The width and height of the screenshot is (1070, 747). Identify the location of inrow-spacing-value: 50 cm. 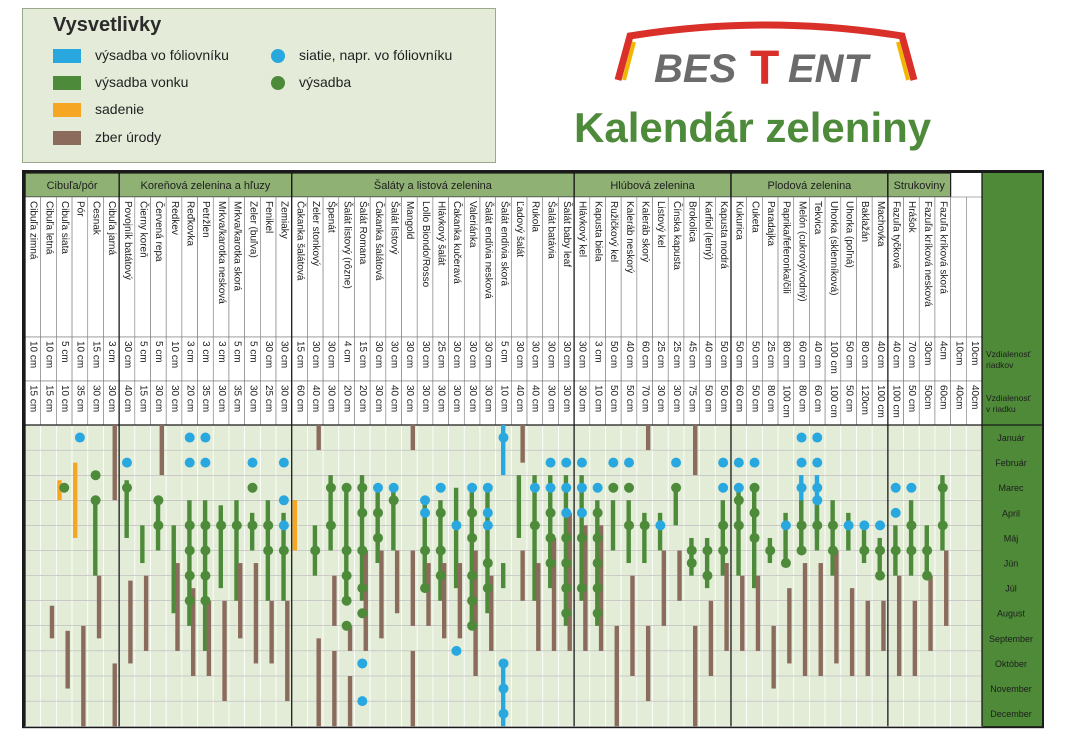
(848, 398).